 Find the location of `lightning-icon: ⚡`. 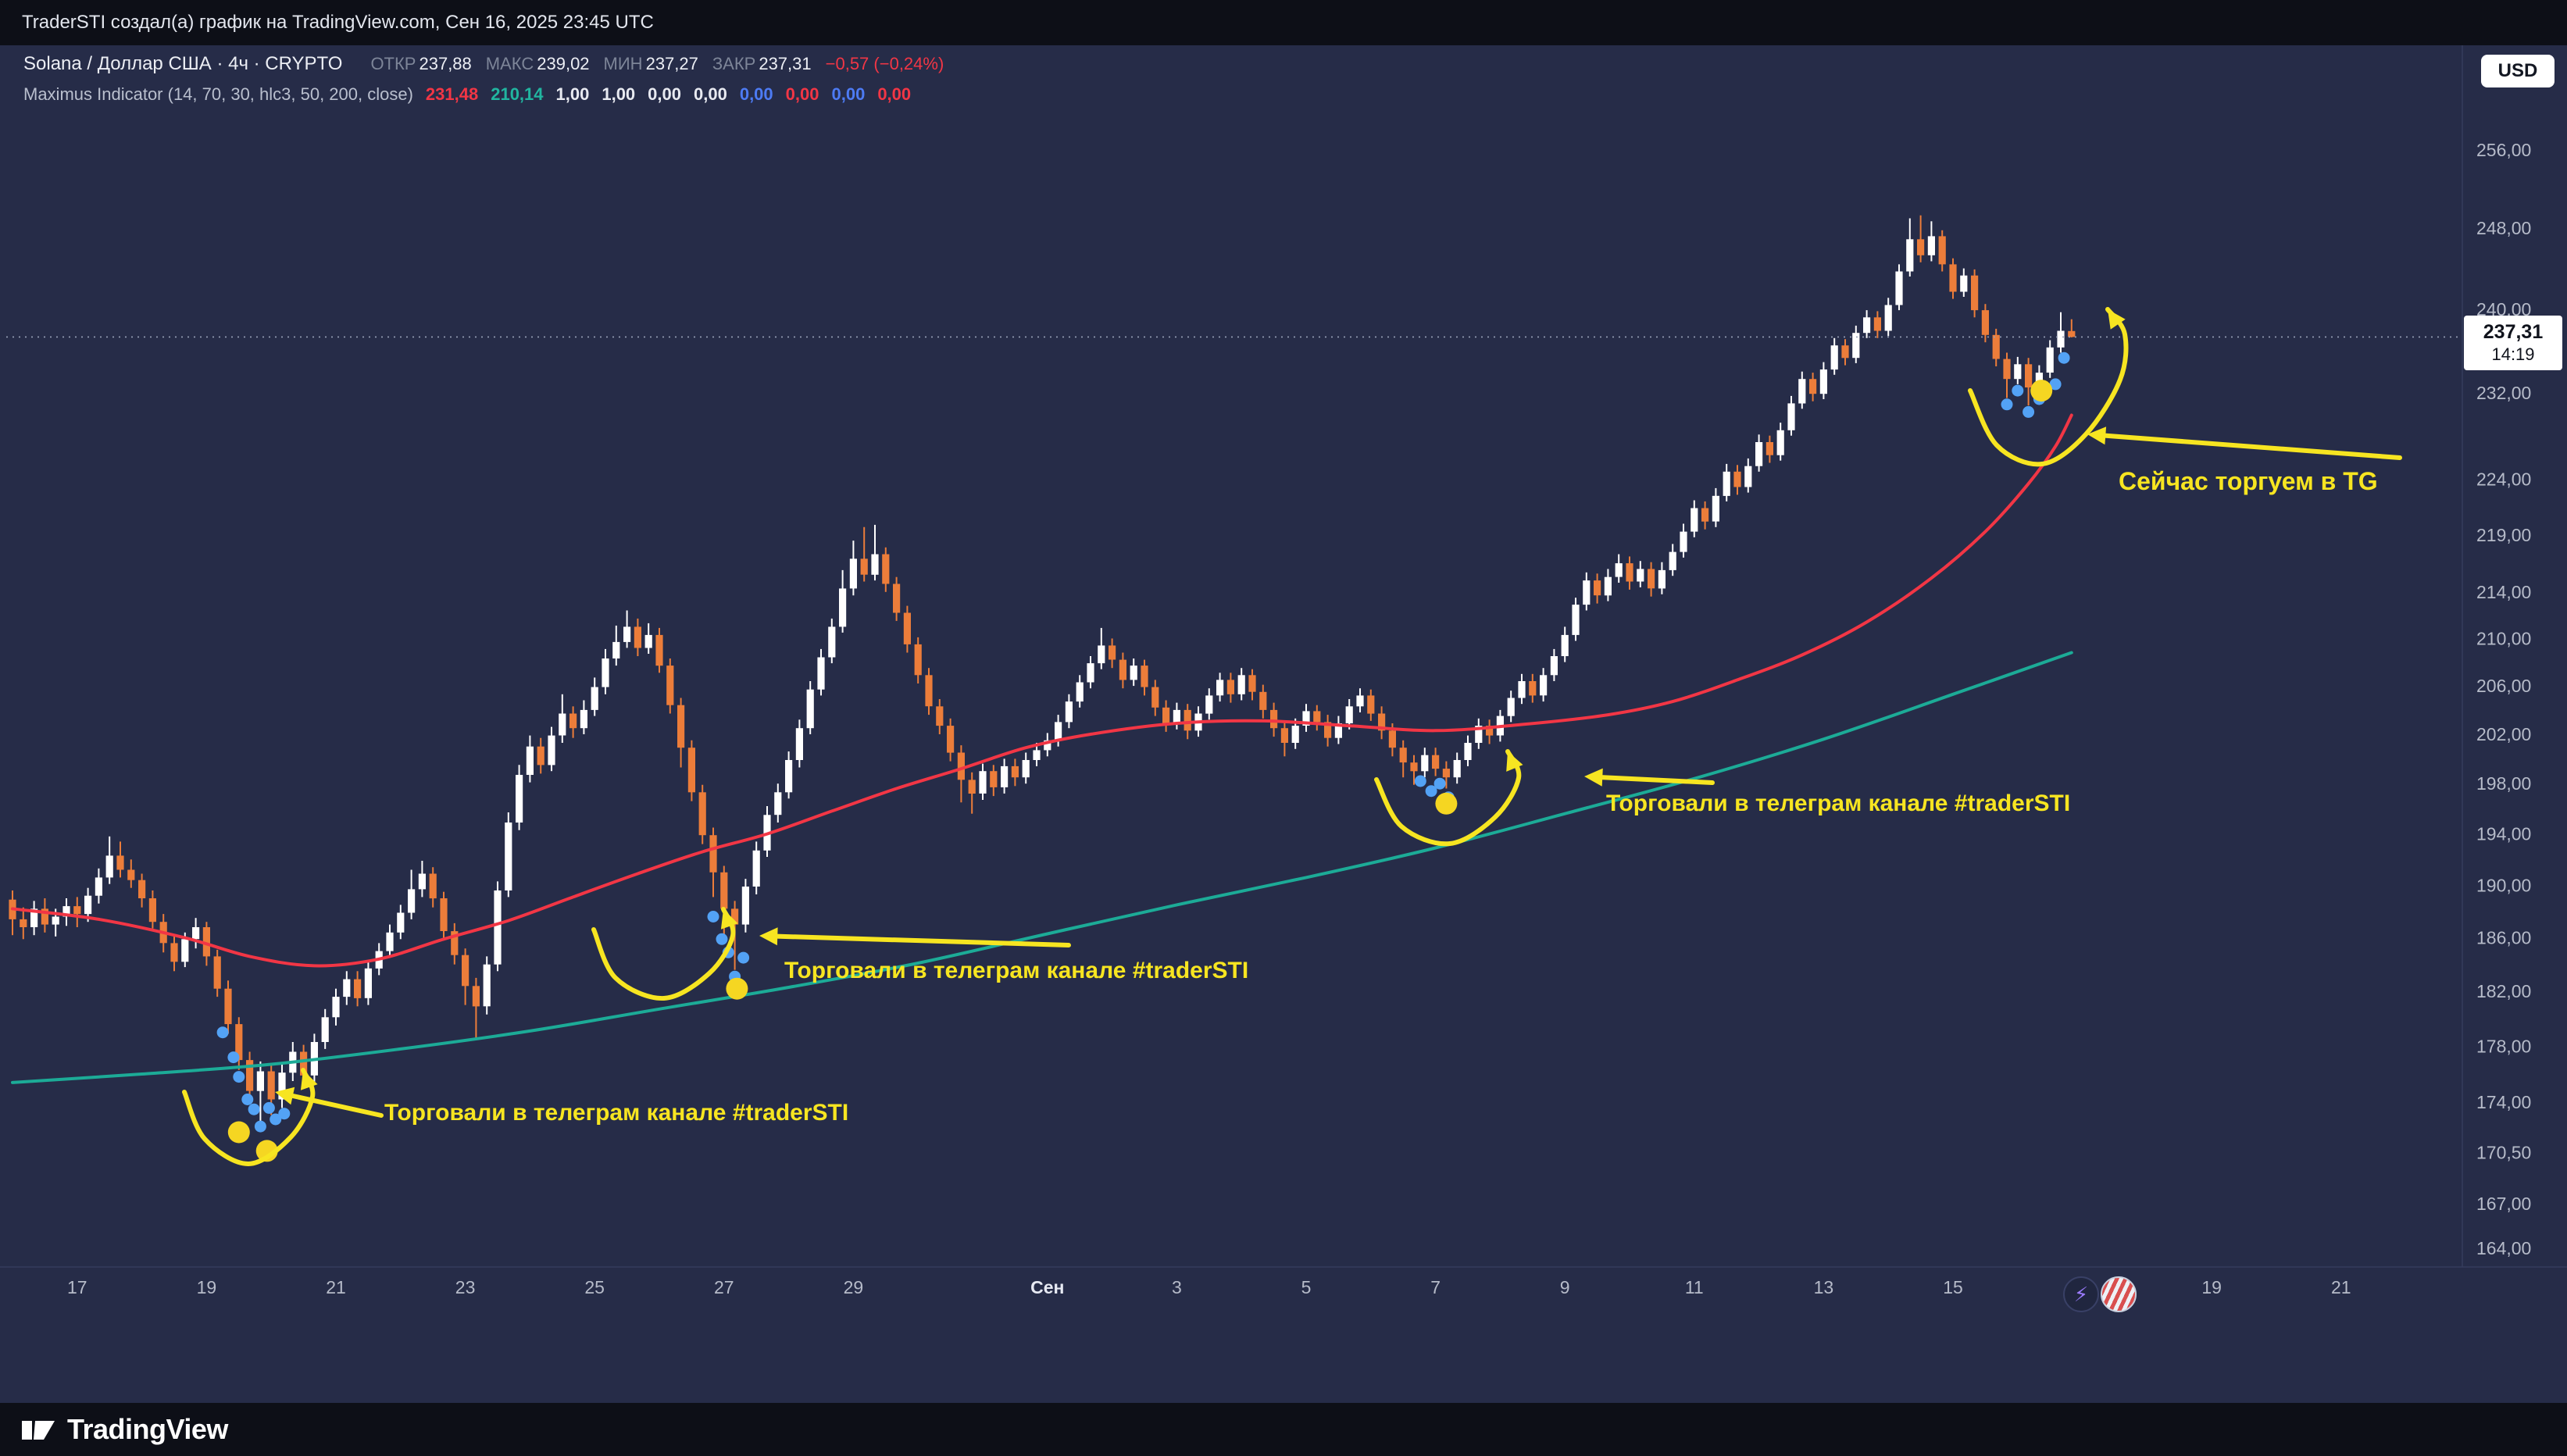

lightning-icon: ⚡ is located at coordinates (2081, 1294).